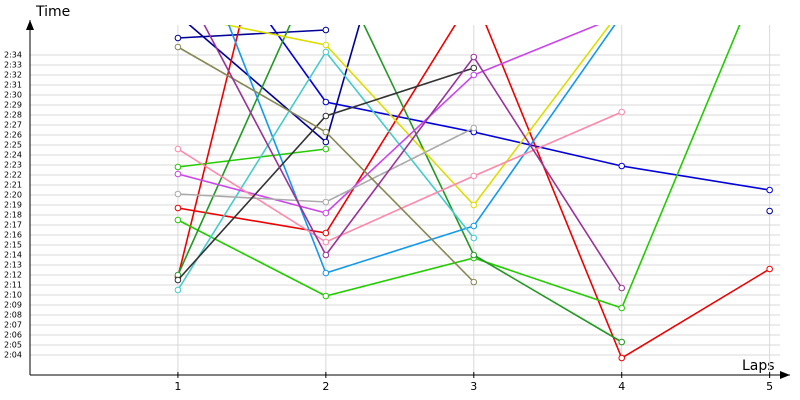  Describe the element at coordinates (13, 125) in the screenshot. I see `y-tick-label: 2:27` at that location.